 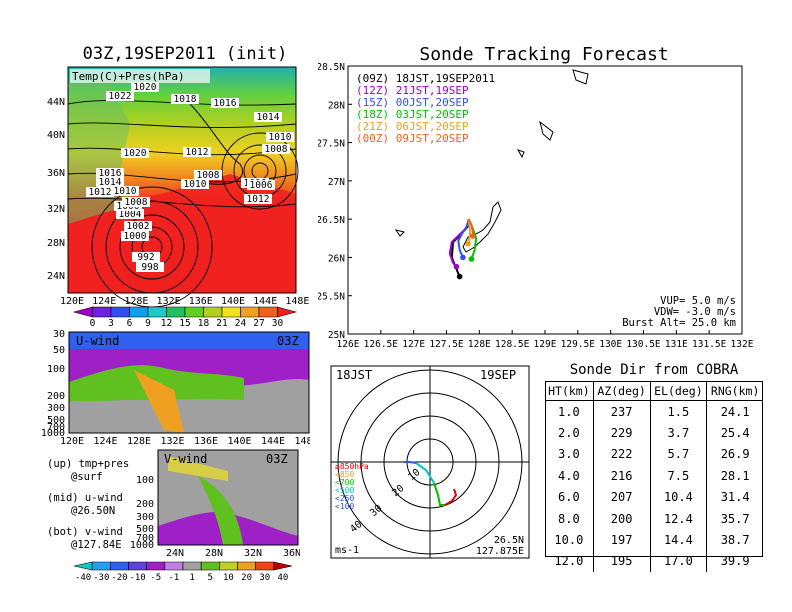 What do you see at coordinates (500, 551) in the screenshot?
I see `polar-lon: 127.875E` at bounding box center [500, 551].